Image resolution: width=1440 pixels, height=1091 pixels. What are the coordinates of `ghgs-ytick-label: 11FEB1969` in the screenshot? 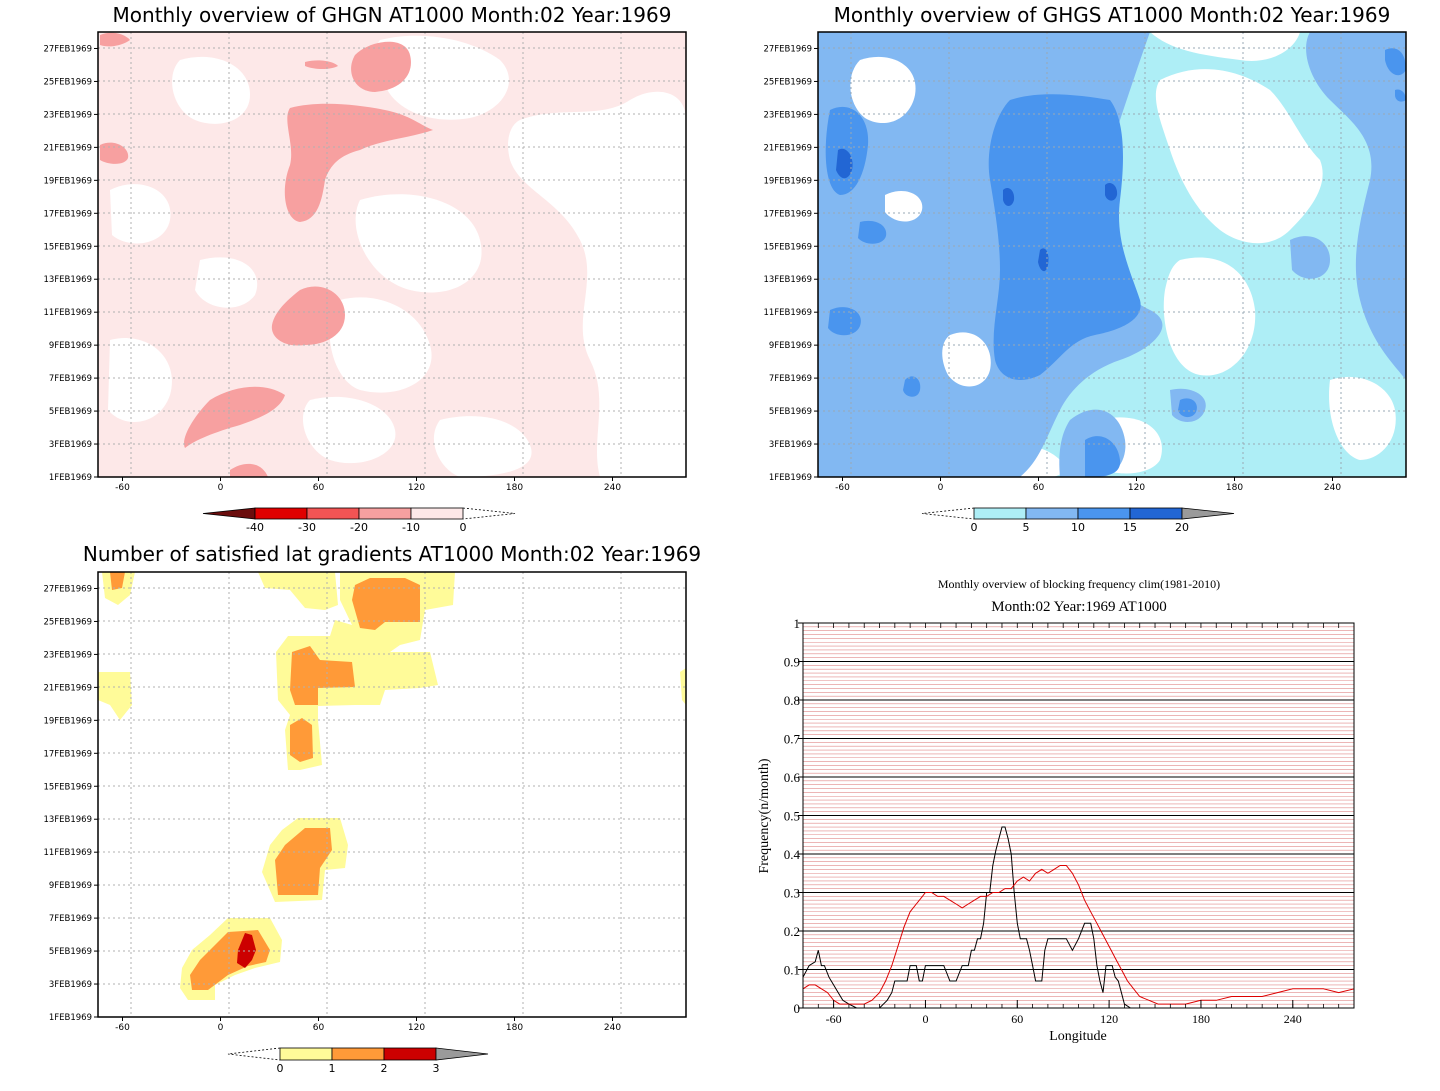 It's located at (787, 313).